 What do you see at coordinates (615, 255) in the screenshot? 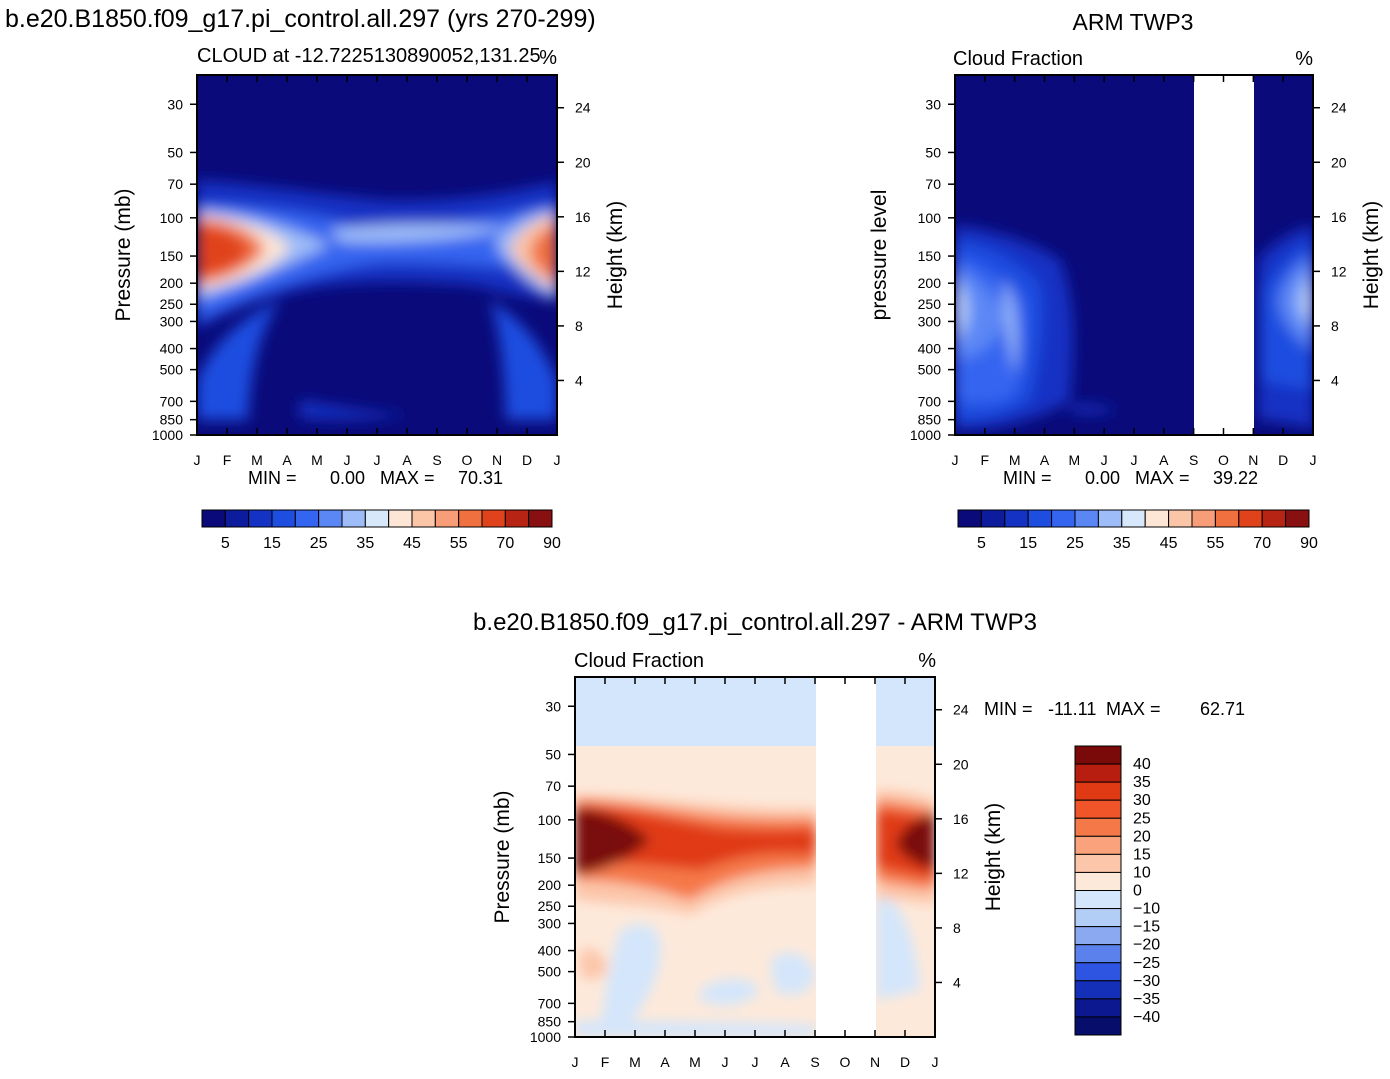
I see `model-y2label: Height (km)` at bounding box center [615, 255].